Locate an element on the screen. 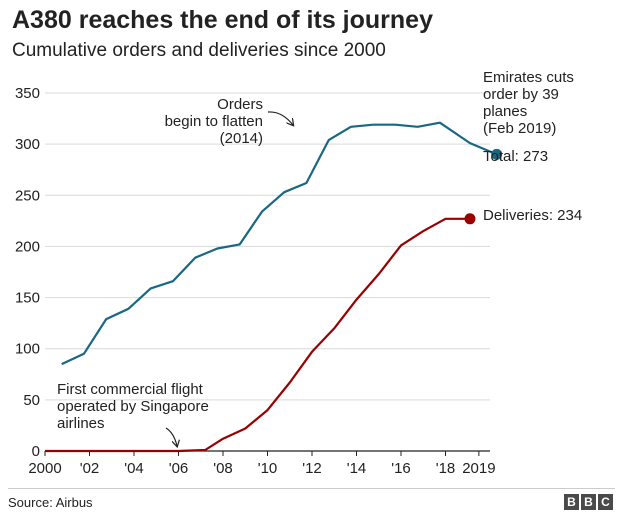 The height and width of the screenshot is (520, 623). y-tick-label-300: 300 is located at coordinates (27, 144).